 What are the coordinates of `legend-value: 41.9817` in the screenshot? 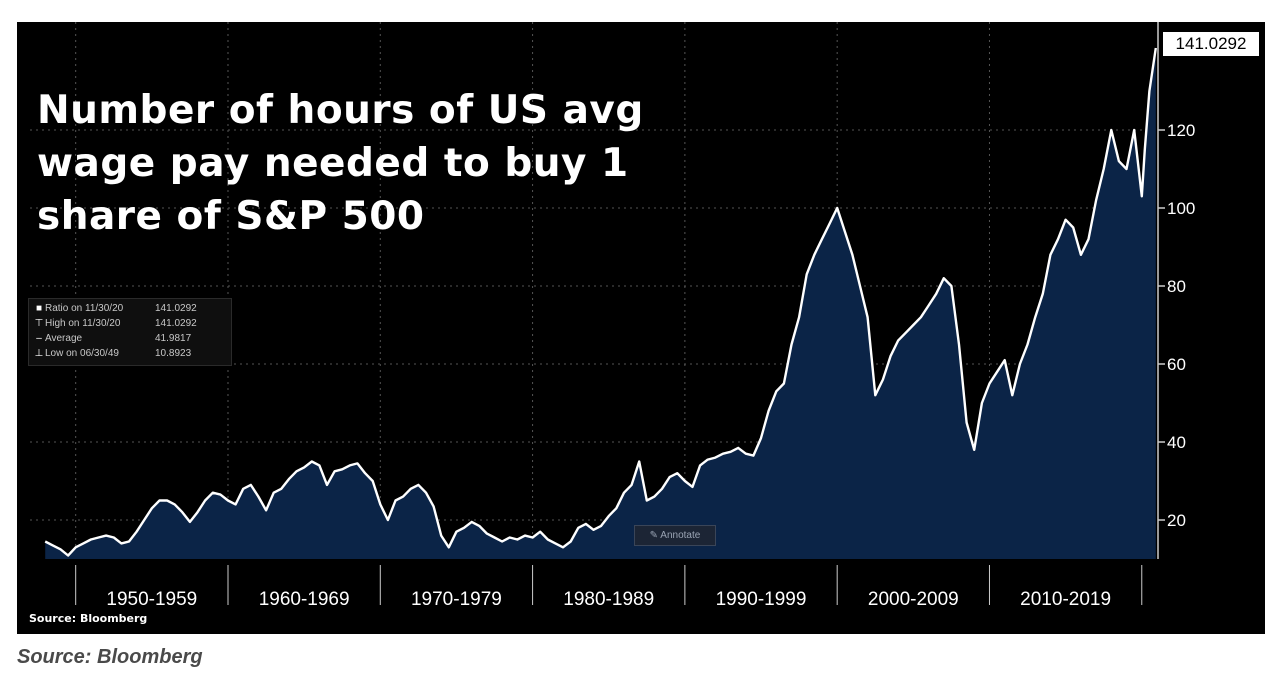 It's located at (173, 338).